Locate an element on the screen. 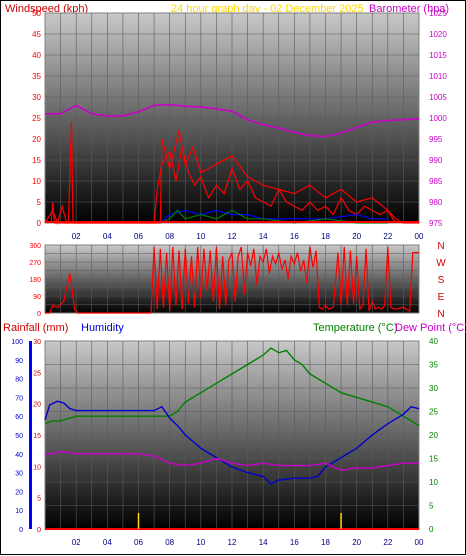  temperature-y-tick: 25 is located at coordinates (433, 412).